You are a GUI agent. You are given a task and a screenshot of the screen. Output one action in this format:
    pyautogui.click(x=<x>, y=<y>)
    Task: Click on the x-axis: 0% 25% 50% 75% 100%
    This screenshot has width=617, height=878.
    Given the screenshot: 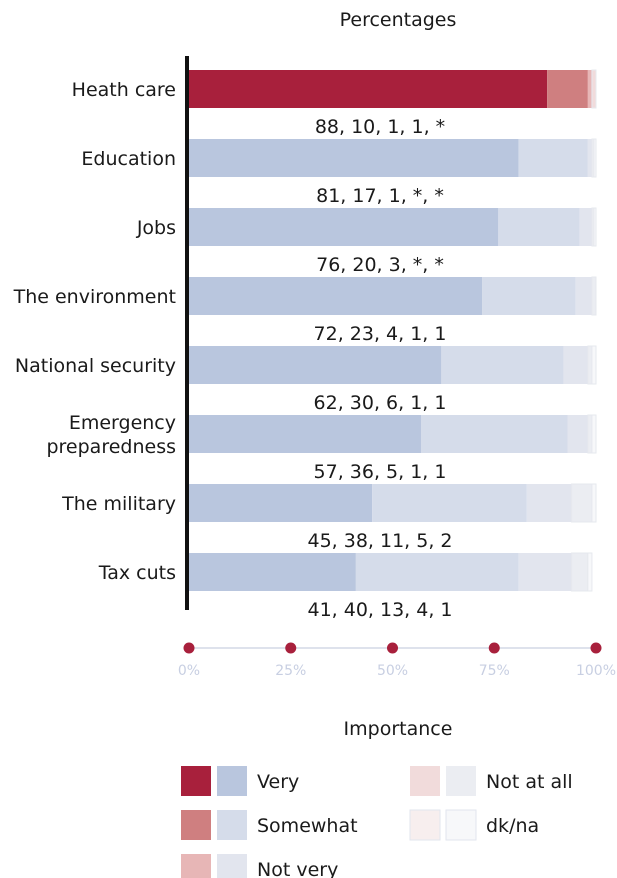 What is the action you would take?
    pyautogui.click(x=397, y=660)
    